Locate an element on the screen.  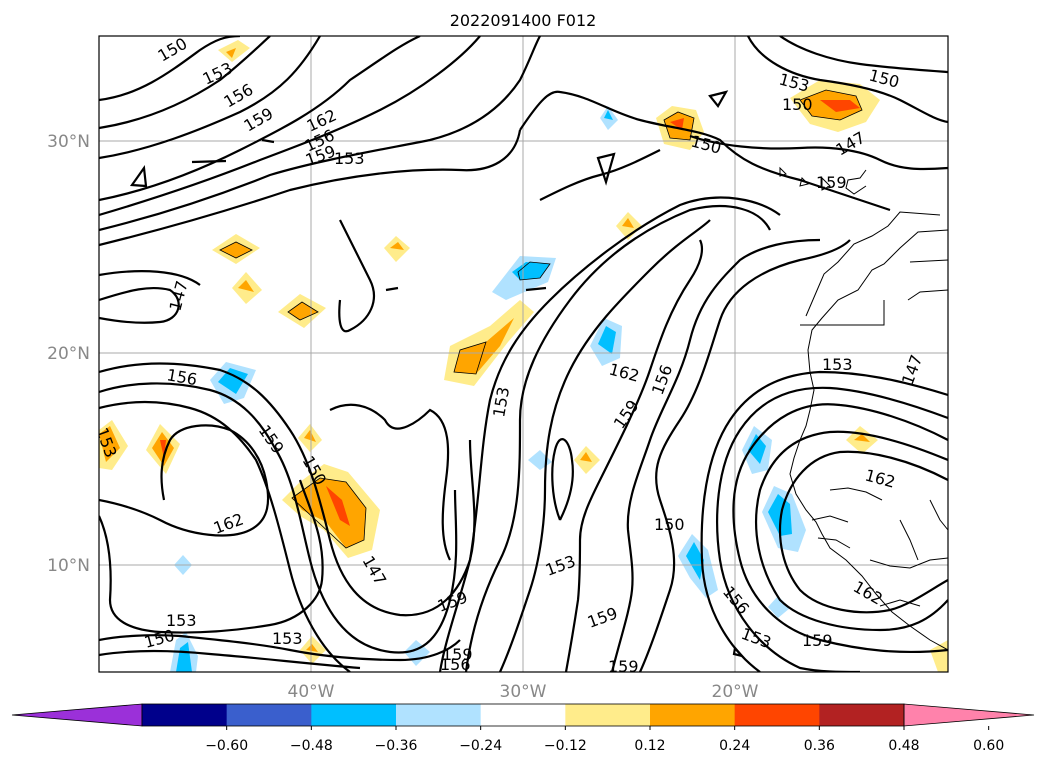
colorbar-tick-label: 0.12 is located at coordinates (649, 746).